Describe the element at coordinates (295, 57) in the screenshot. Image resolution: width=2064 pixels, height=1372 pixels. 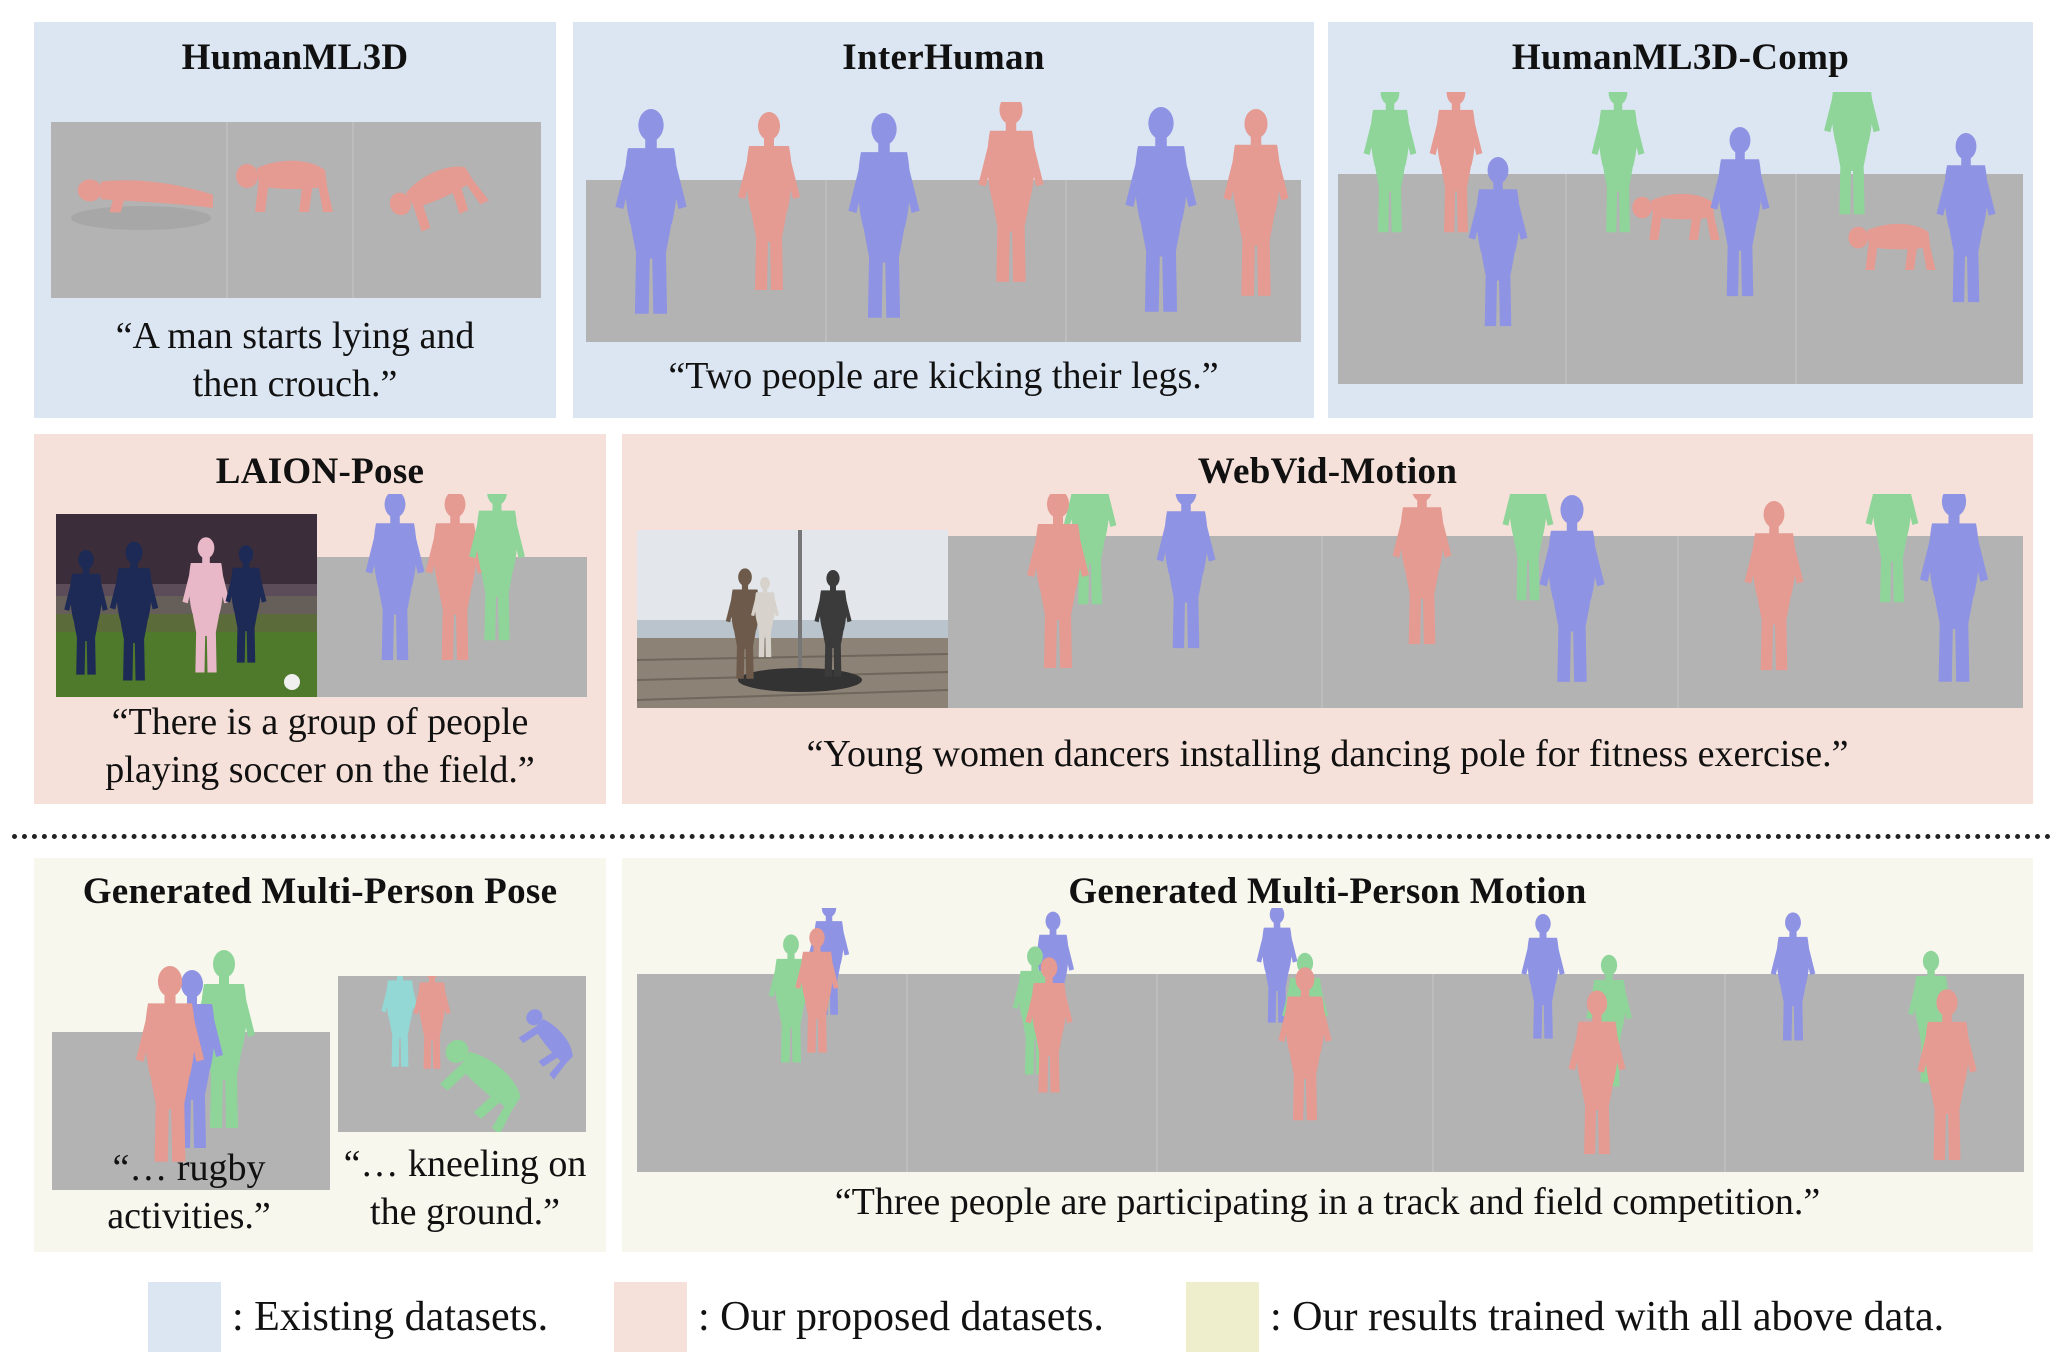
I see `panel-title: HumanML3D` at that location.